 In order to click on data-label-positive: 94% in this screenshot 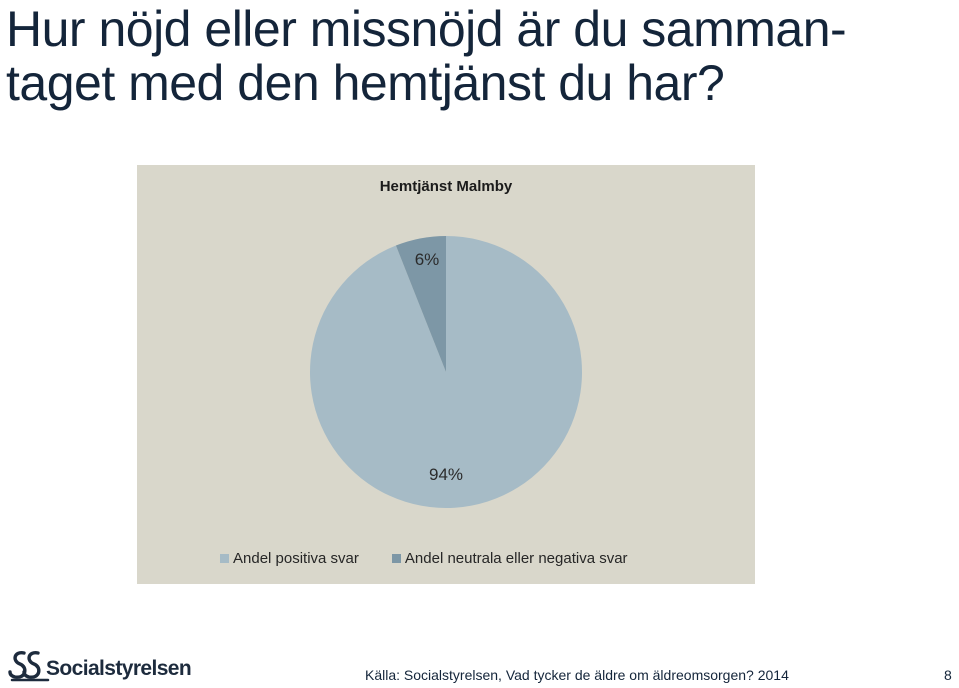, I will do `click(446, 474)`.